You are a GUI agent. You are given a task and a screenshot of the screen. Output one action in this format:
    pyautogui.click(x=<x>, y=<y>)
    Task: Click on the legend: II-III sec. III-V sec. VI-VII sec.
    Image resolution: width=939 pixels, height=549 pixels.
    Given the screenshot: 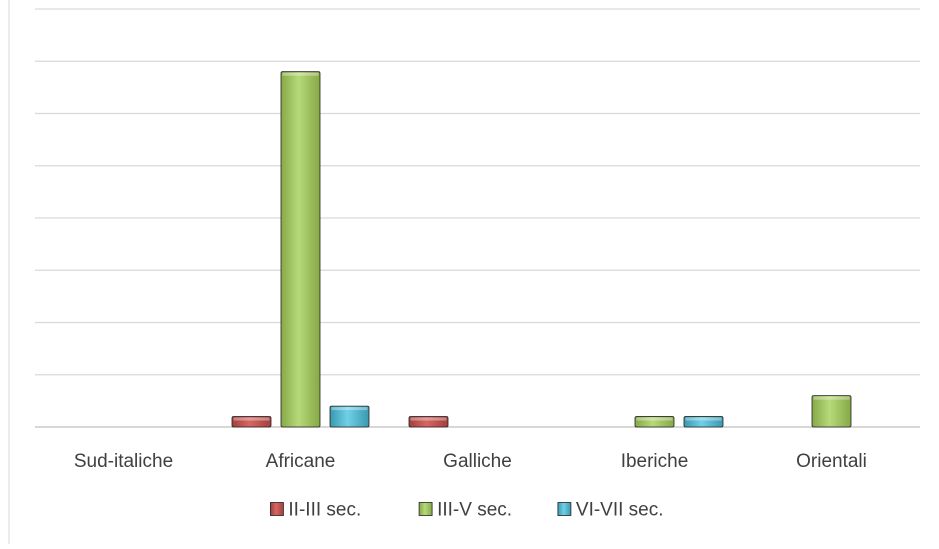 What is the action you would take?
    pyautogui.click(x=467, y=510)
    